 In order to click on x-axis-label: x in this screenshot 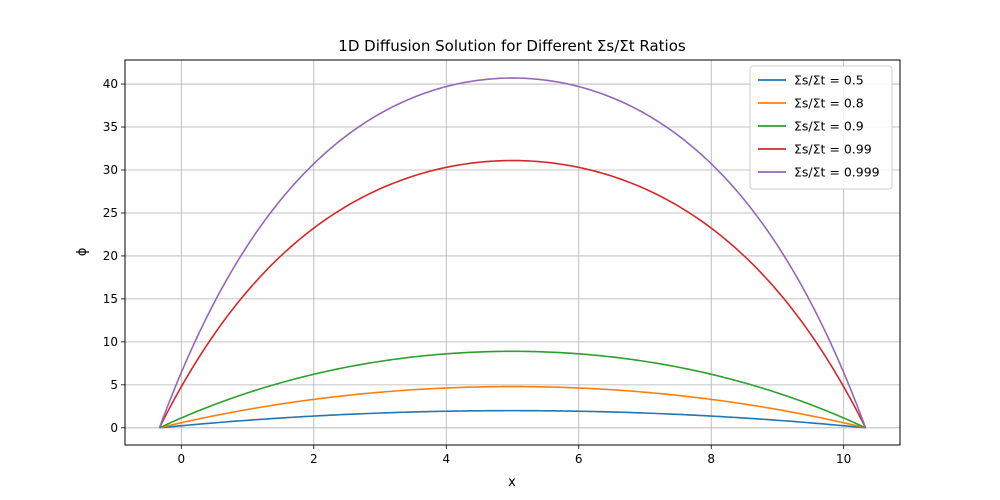, I will do `click(512, 482)`.